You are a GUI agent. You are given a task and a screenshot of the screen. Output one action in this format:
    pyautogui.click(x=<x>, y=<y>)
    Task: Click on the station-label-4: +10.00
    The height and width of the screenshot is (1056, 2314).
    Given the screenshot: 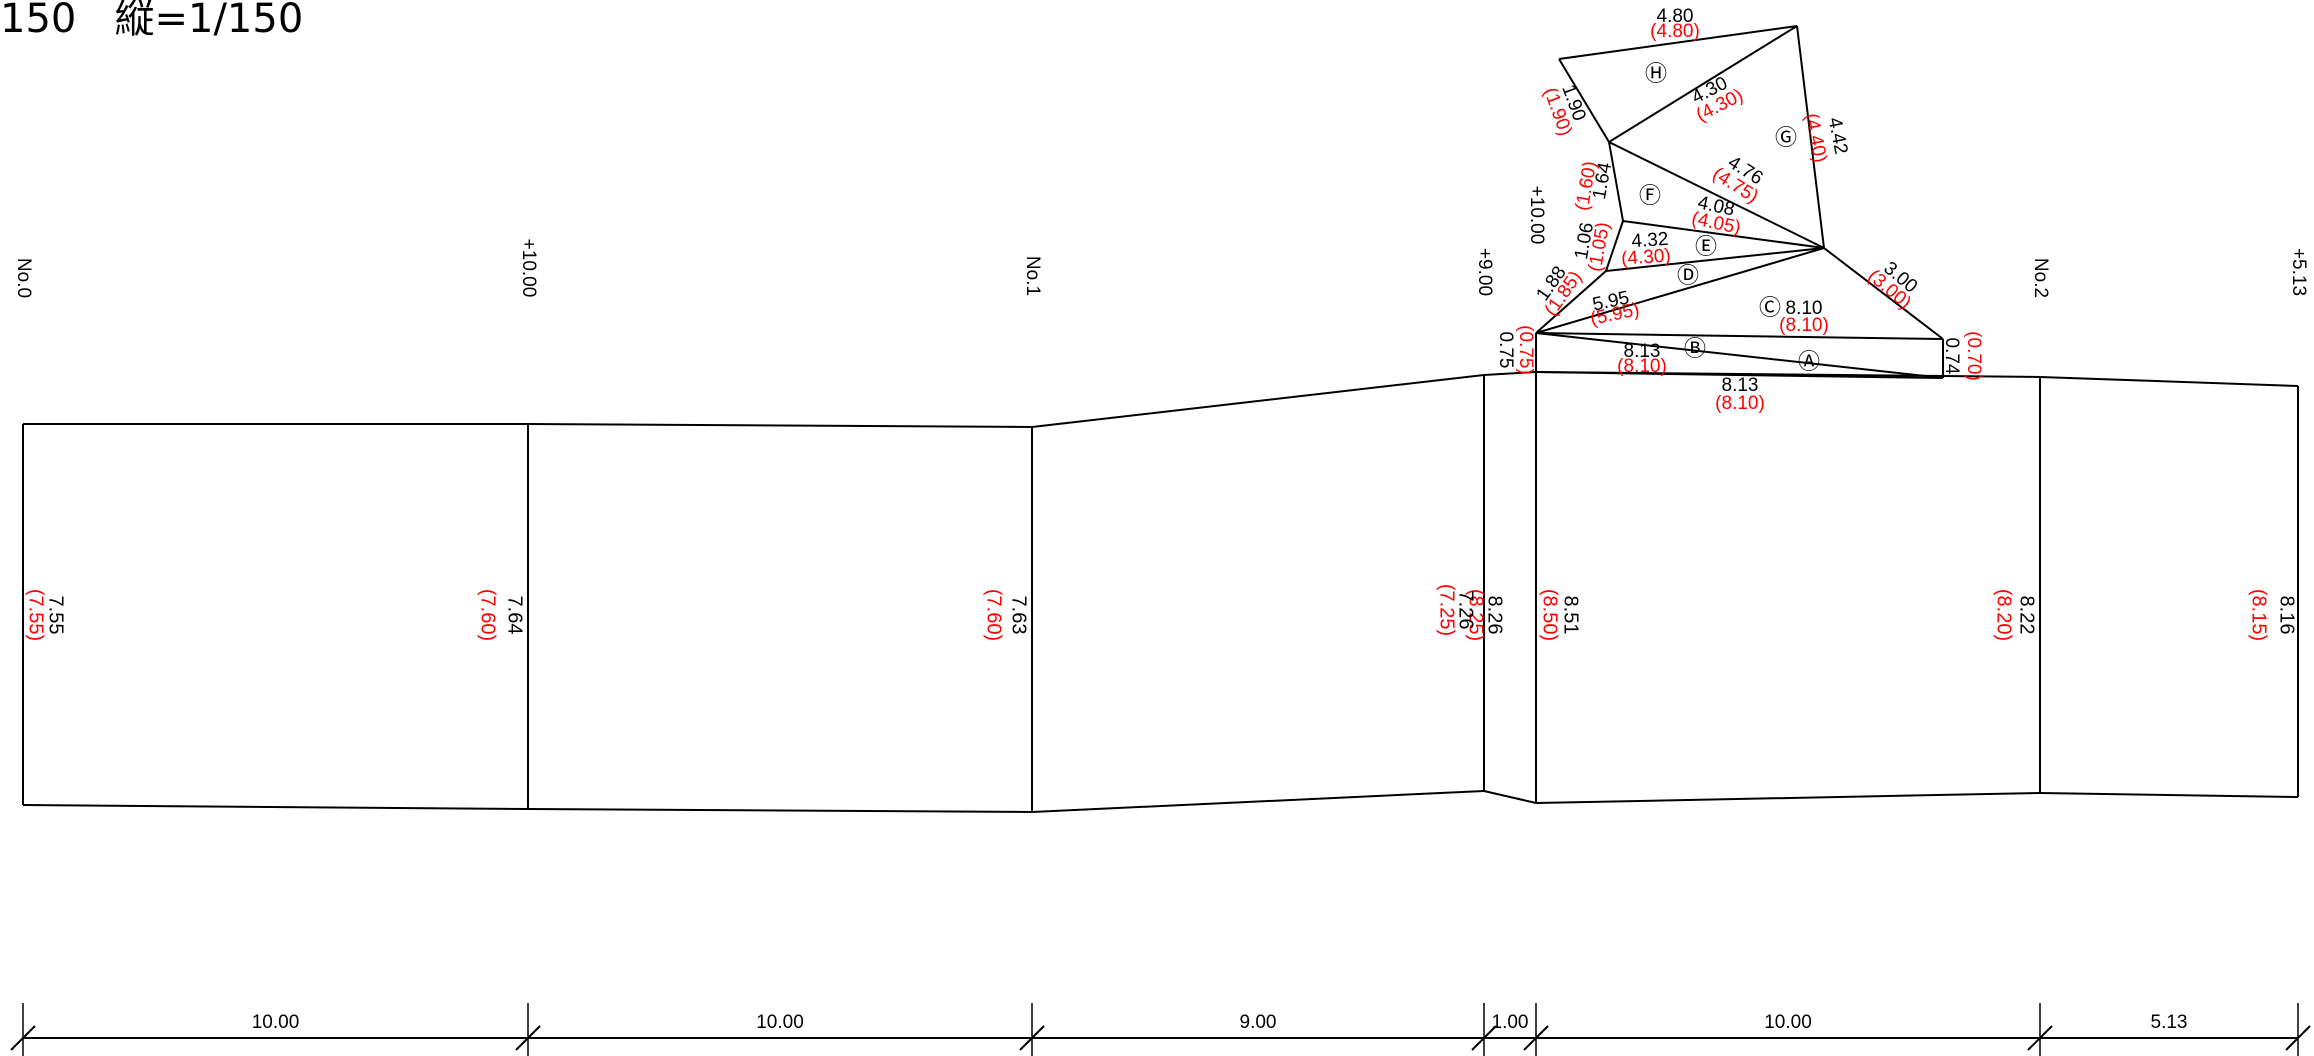 What is the action you would take?
    pyautogui.click(x=1536, y=215)
    